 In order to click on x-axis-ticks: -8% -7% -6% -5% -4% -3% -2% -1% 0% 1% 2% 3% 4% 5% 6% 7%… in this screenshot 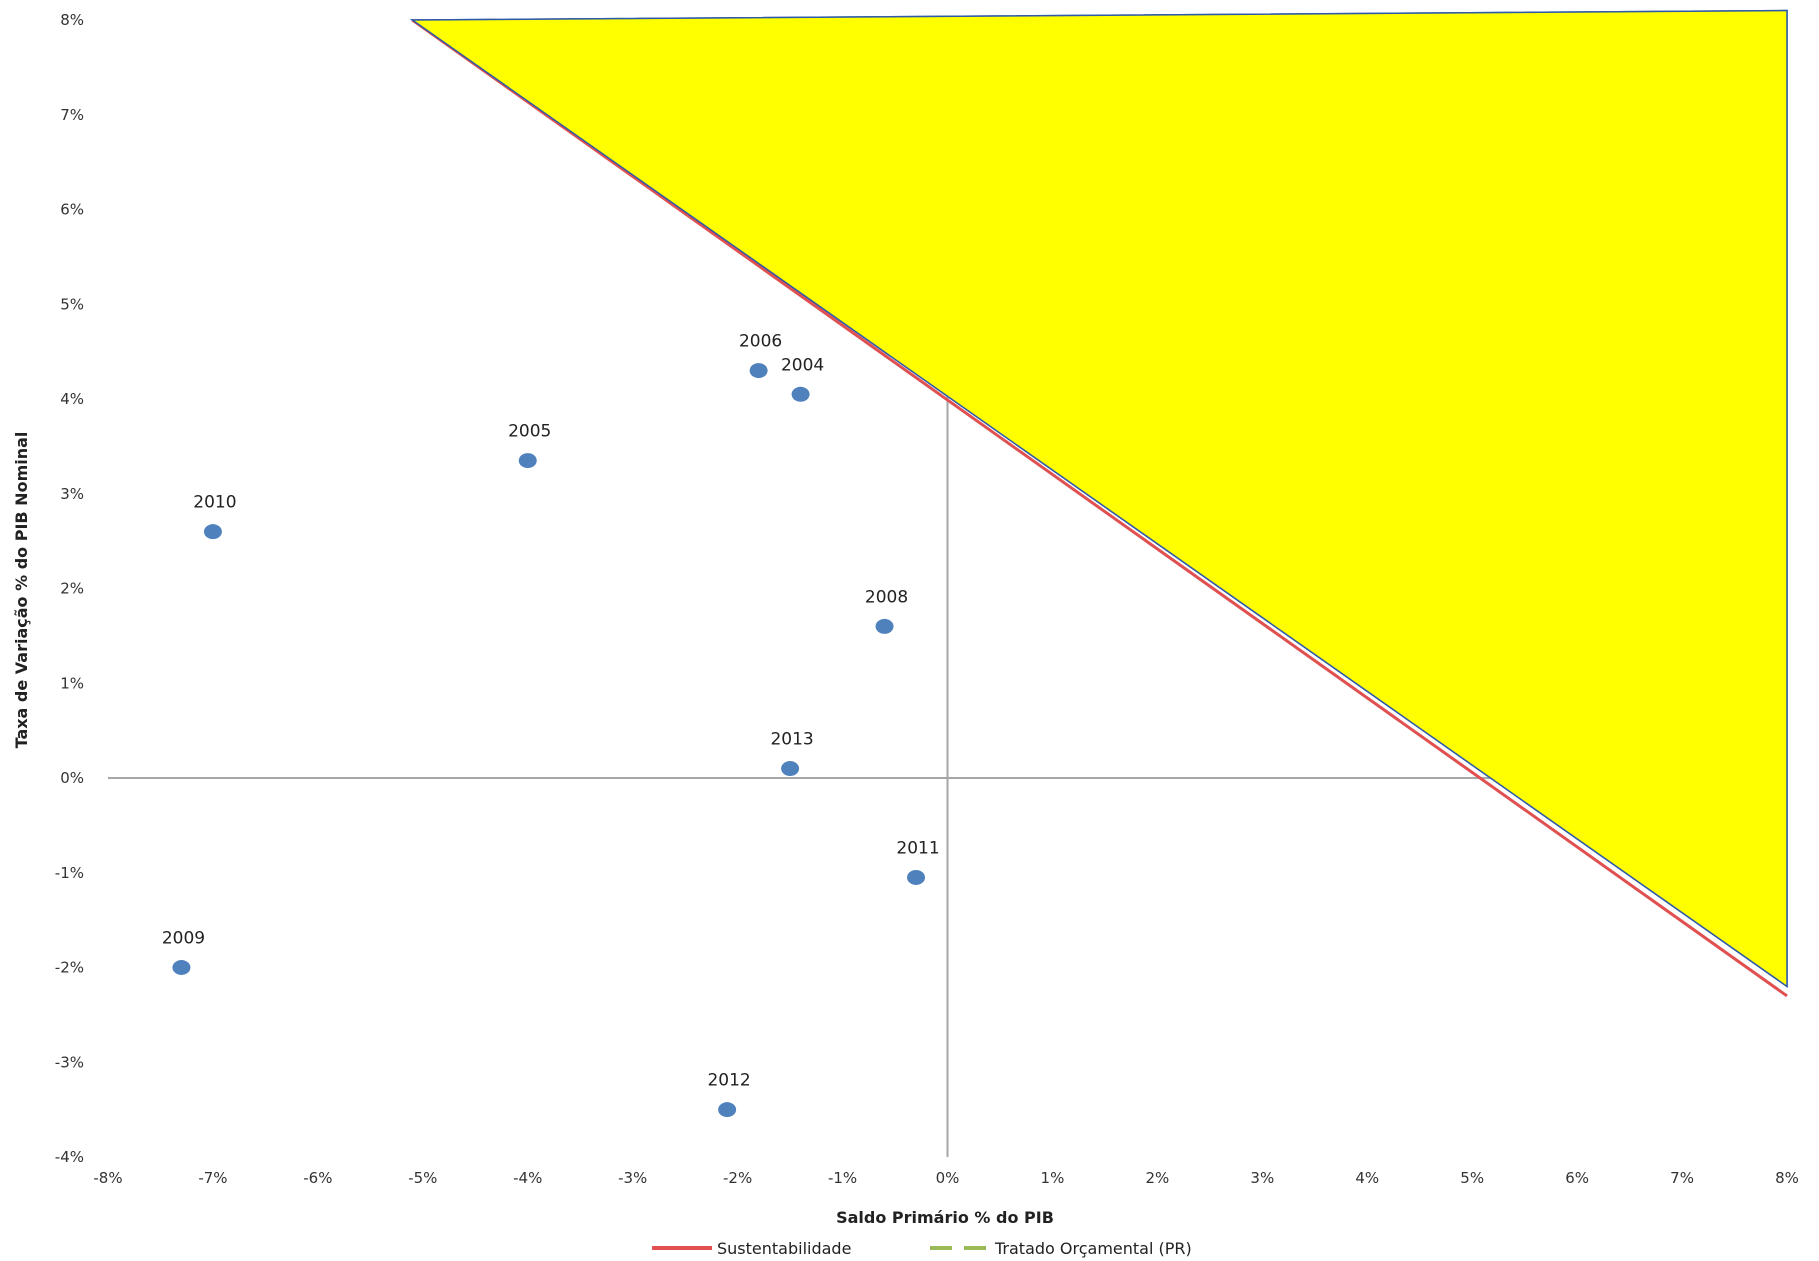, I will do `click(946, 1178)`.